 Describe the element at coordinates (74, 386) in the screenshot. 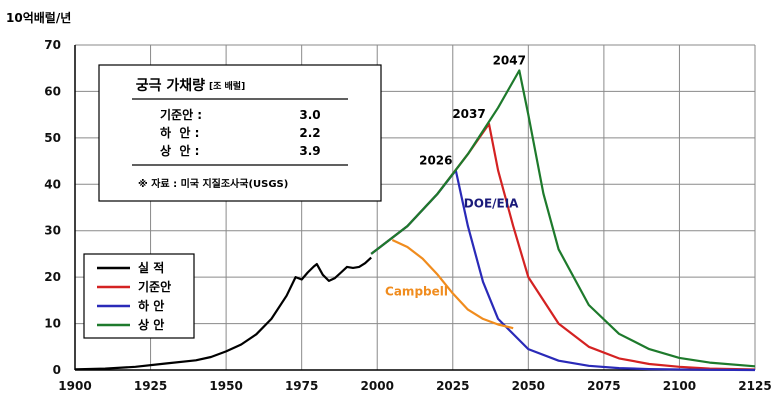

I see `x-tick-label: 1900` at that location.